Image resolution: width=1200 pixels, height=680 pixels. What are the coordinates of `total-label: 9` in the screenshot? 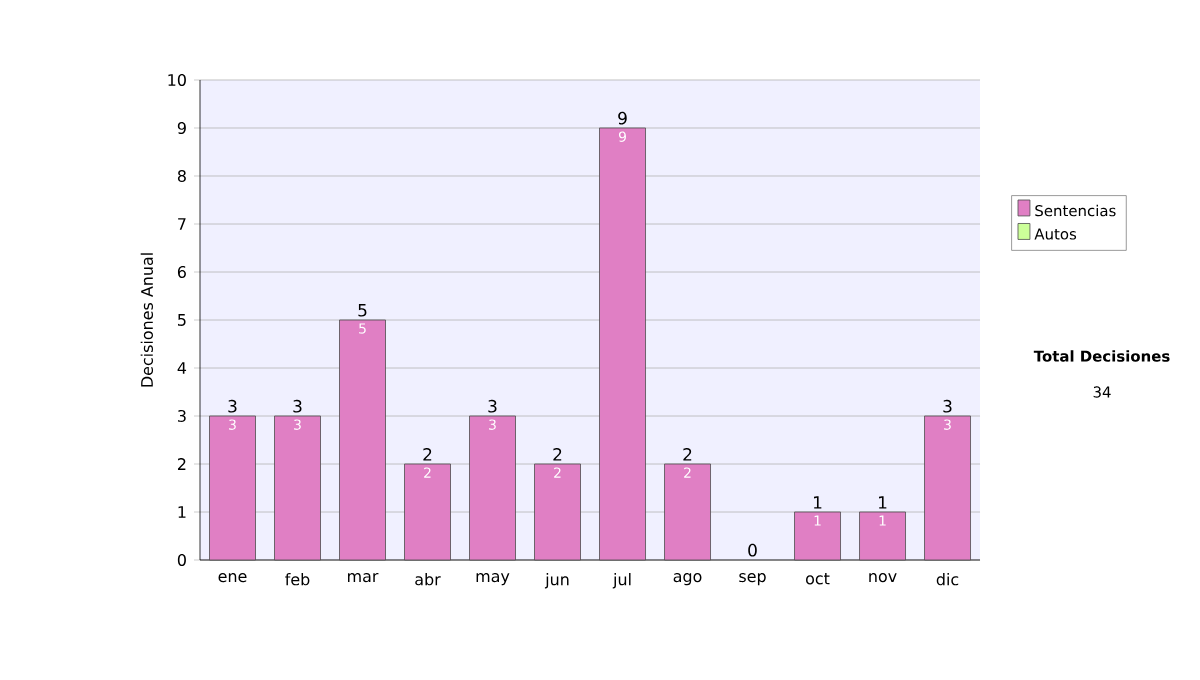 It's located at (622, 118).